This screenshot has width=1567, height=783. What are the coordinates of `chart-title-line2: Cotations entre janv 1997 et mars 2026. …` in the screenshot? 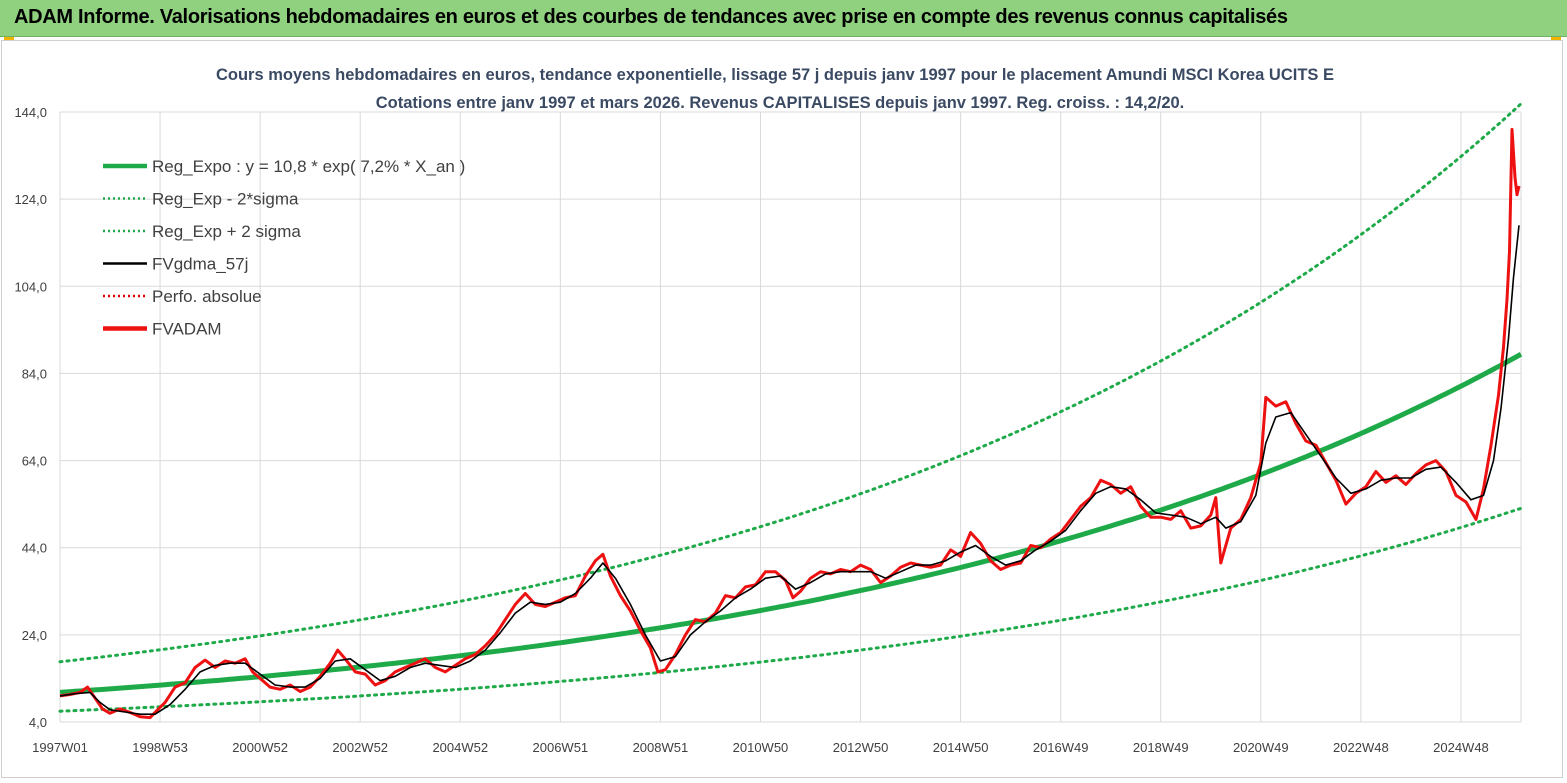 It's located at (780, 103).